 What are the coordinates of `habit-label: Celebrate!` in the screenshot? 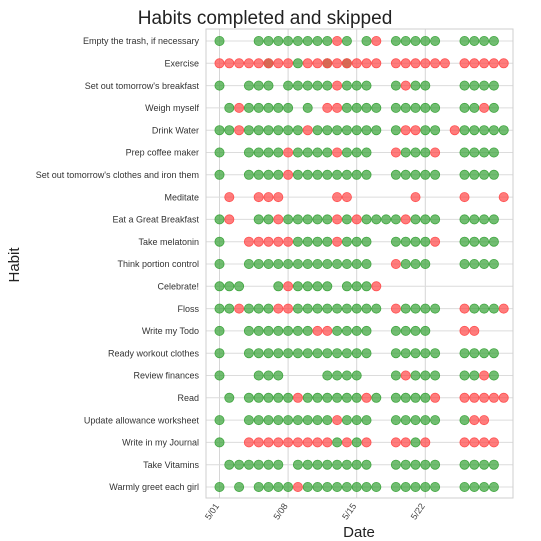 It's located at (178, 287).